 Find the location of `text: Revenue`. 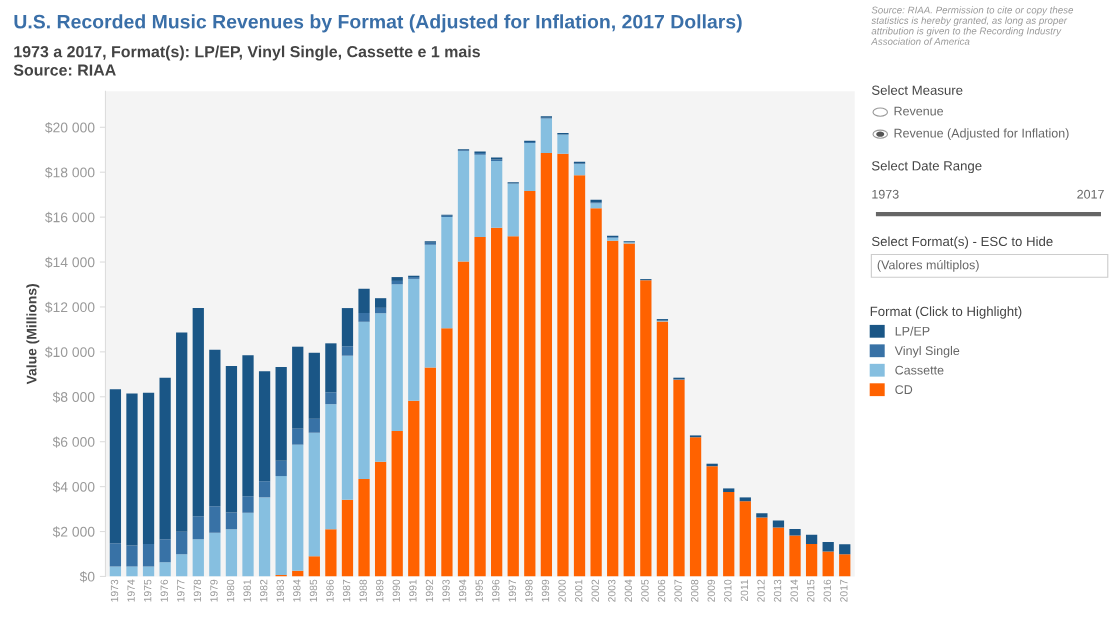

text: Revenue is located at coordinates (919, 111).